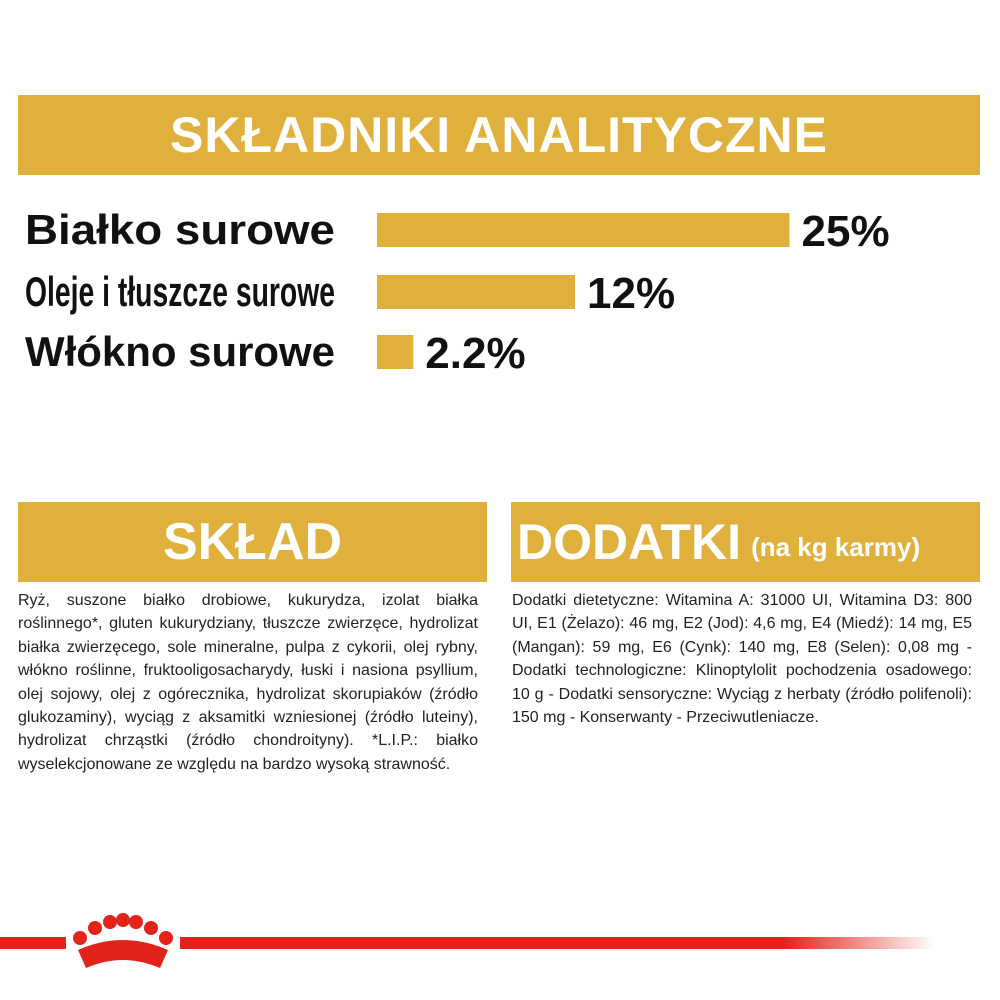 The width and height of the screenshot is (1000, 1000). I want to click on category-label: Włókno surowe, so click(180, 351).